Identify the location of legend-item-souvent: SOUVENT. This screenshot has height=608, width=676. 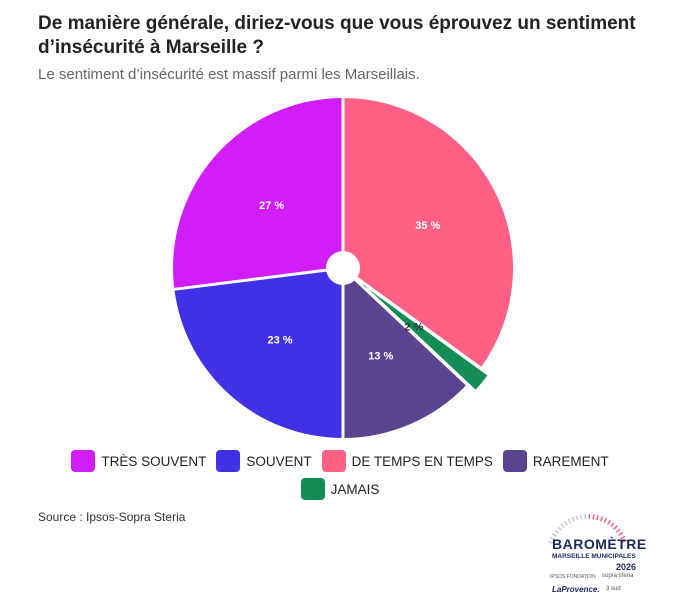
(264, 461).